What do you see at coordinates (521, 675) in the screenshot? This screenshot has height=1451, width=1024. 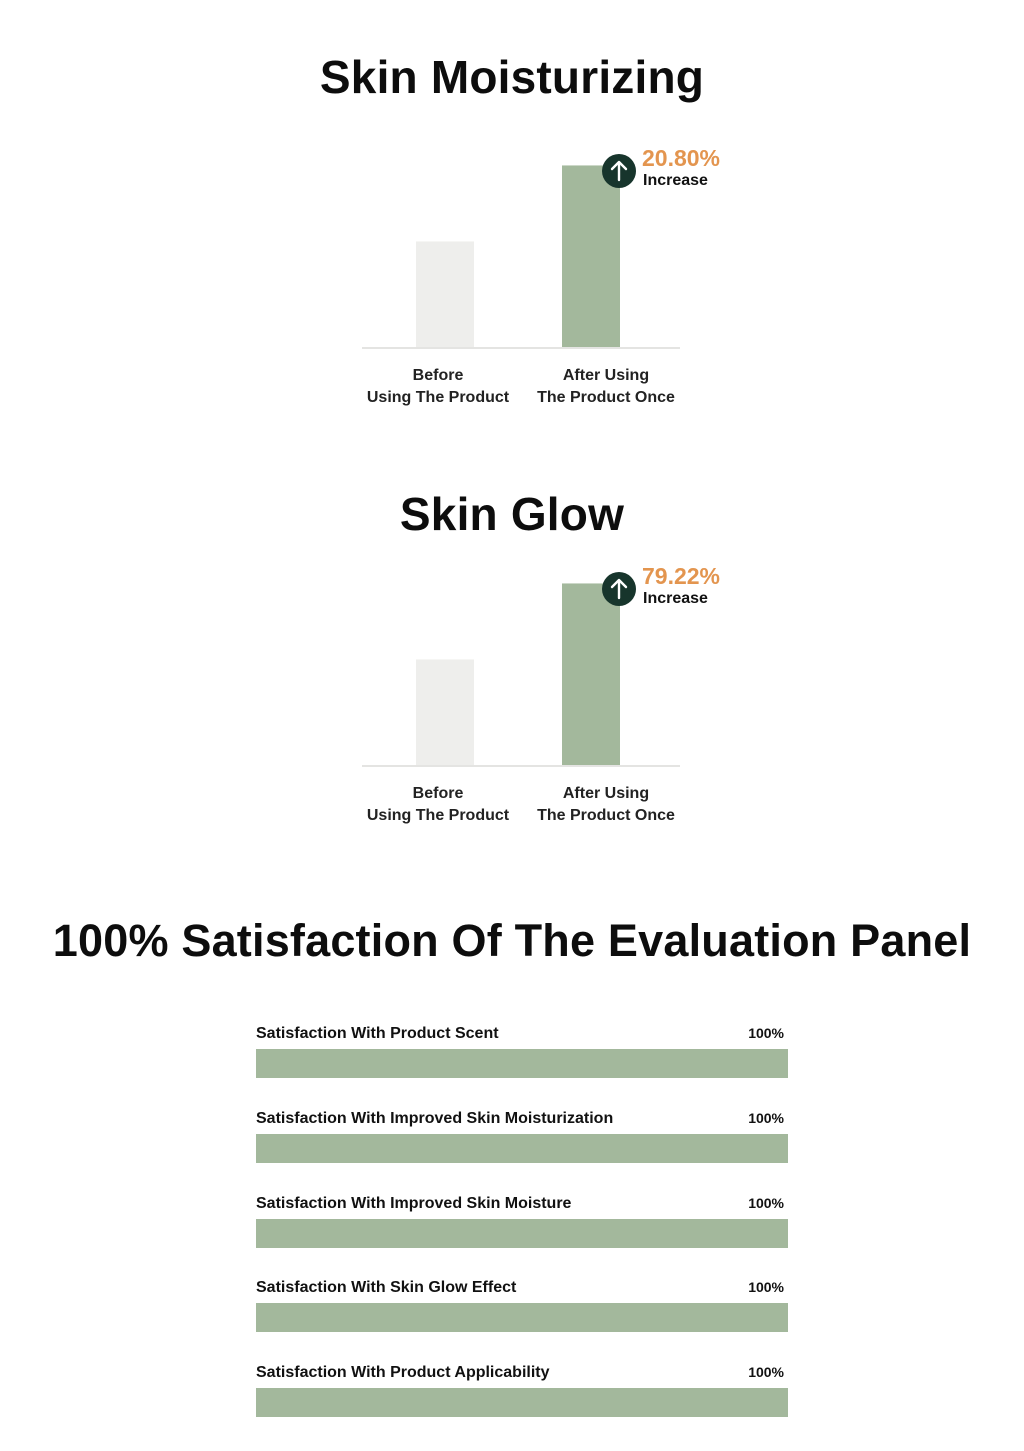 I see `skin-glow-bars` at bounding box center [521, 675].